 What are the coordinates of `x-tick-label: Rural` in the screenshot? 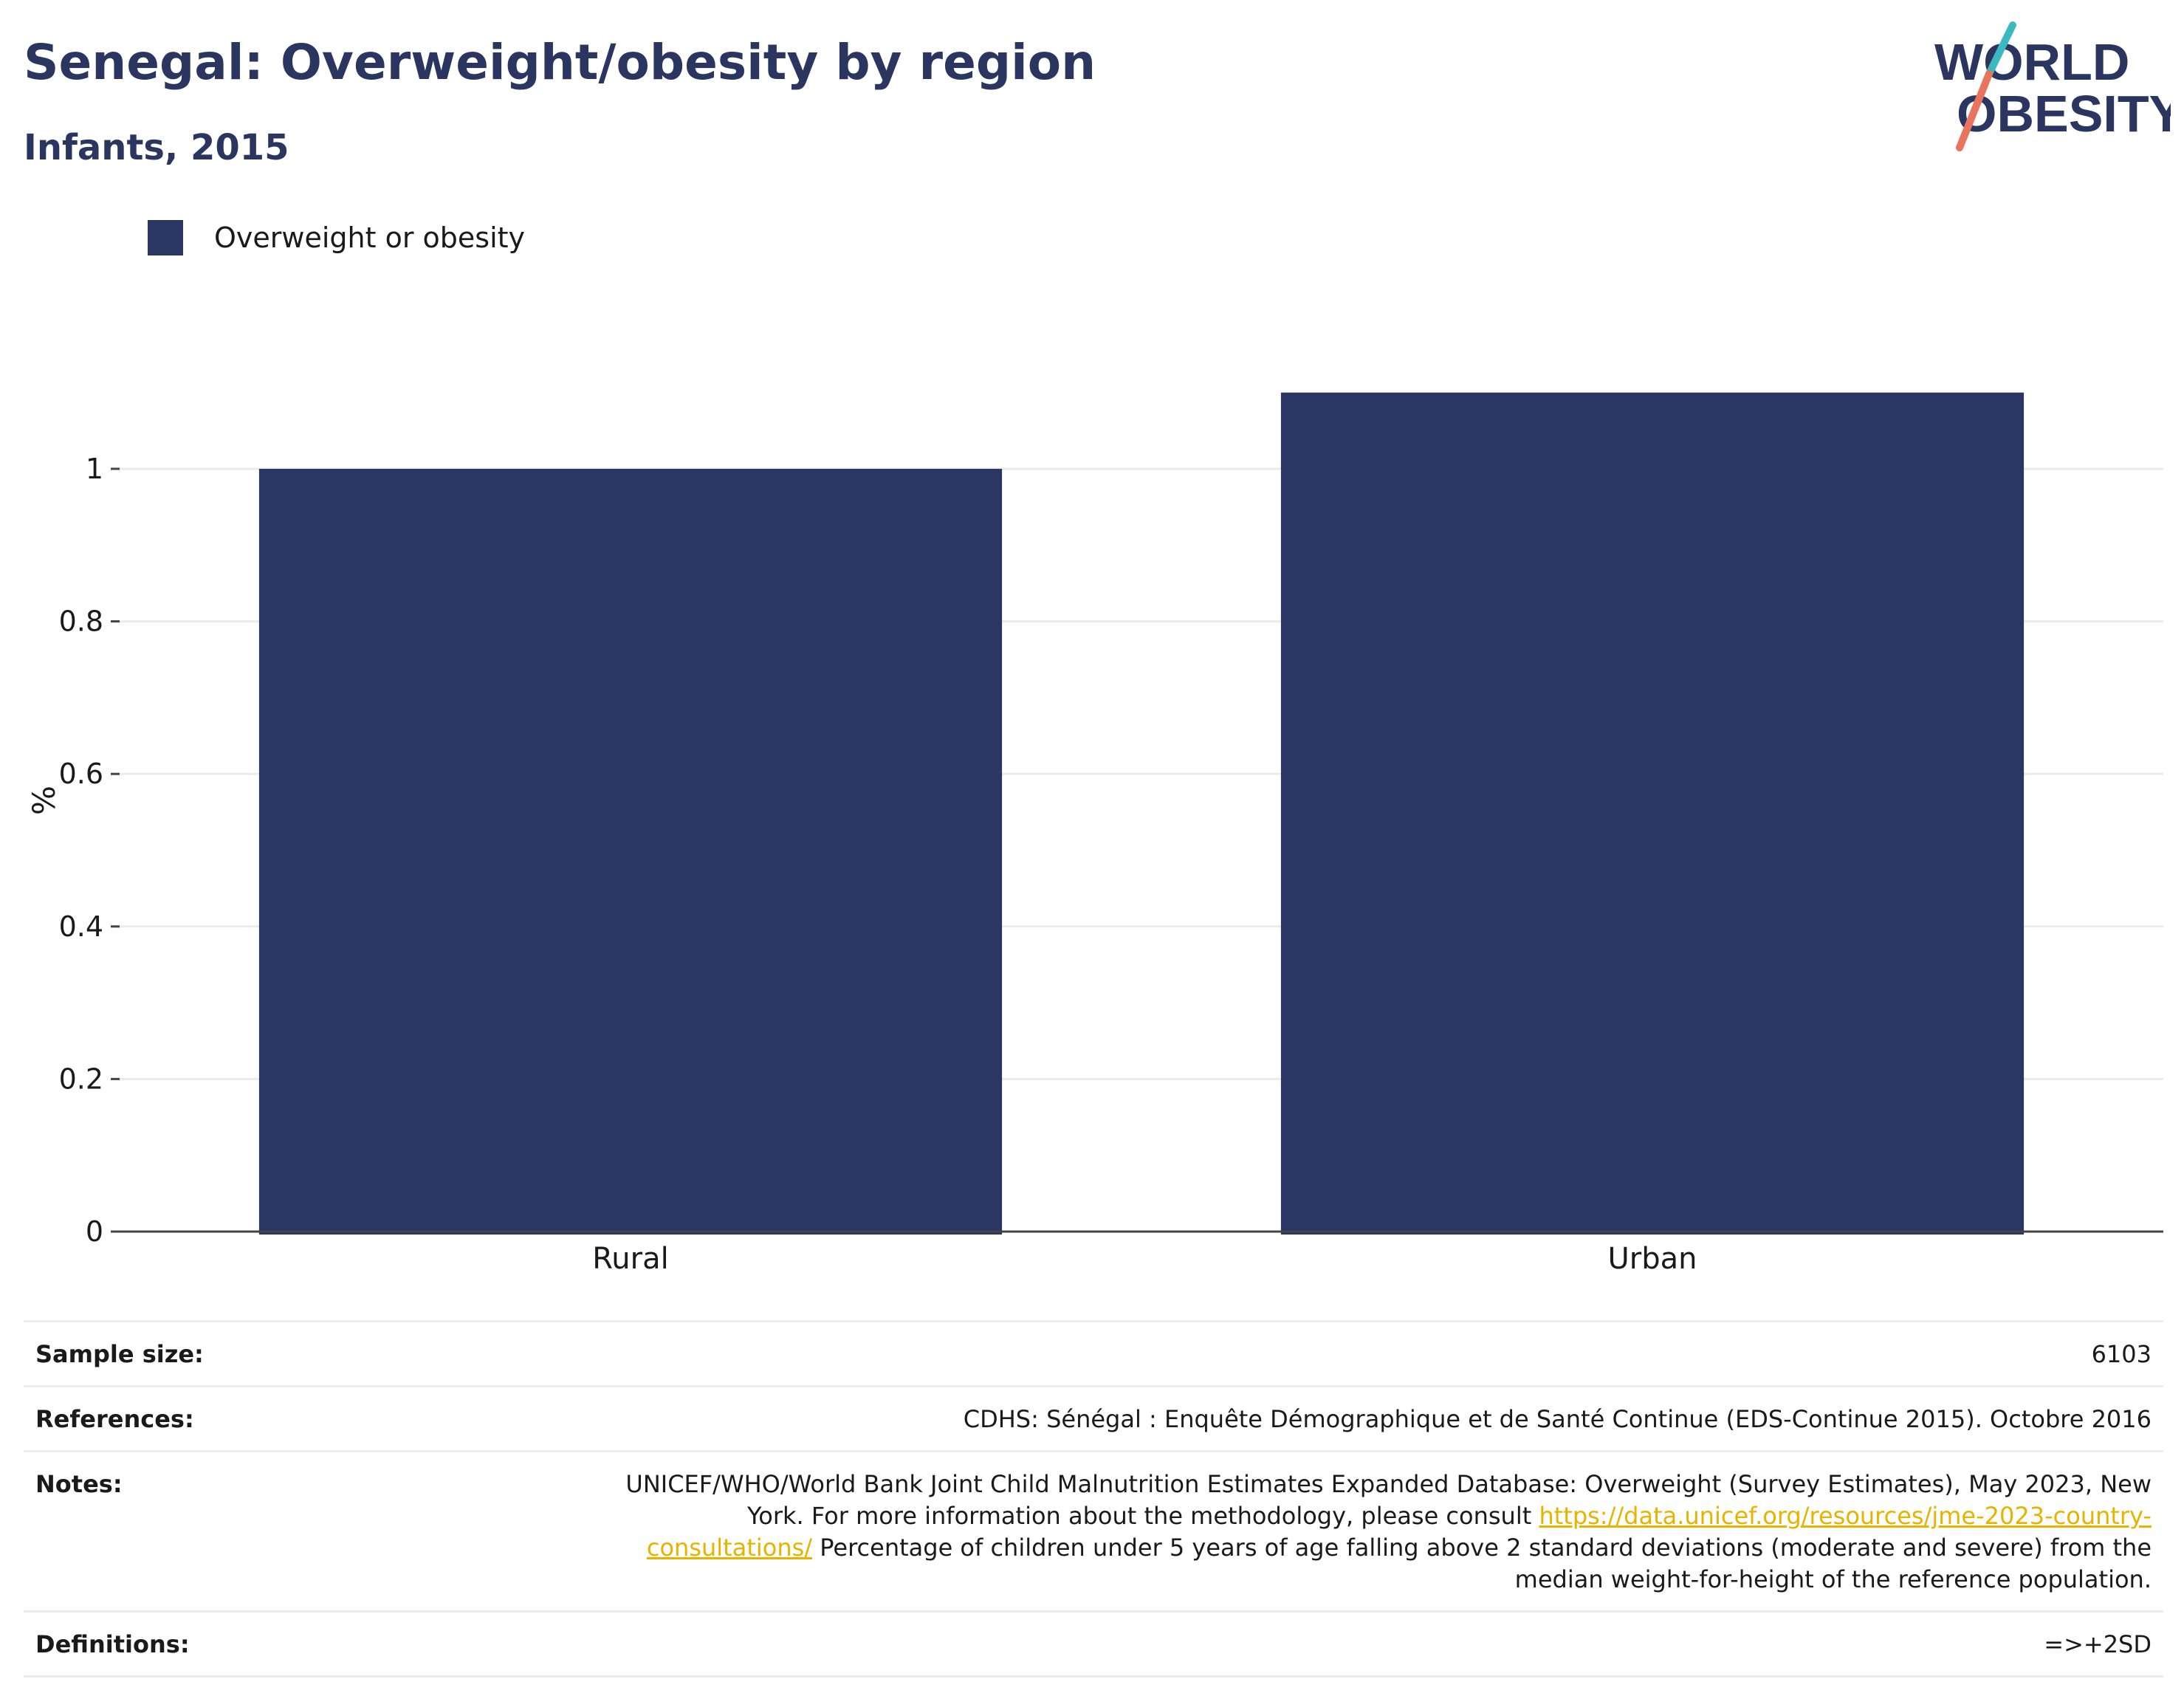 It's located at (630, 1259).